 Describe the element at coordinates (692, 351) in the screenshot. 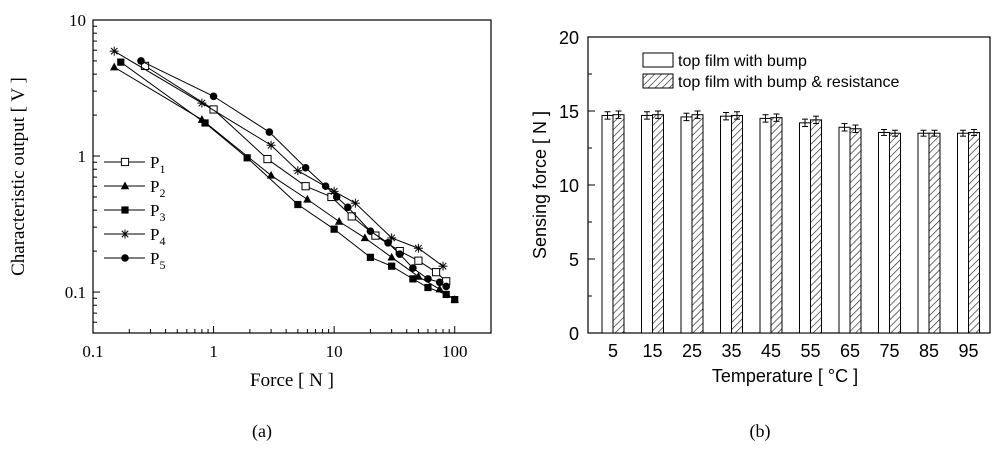

I see `chart-b-x-tick-label: 25` at that location.